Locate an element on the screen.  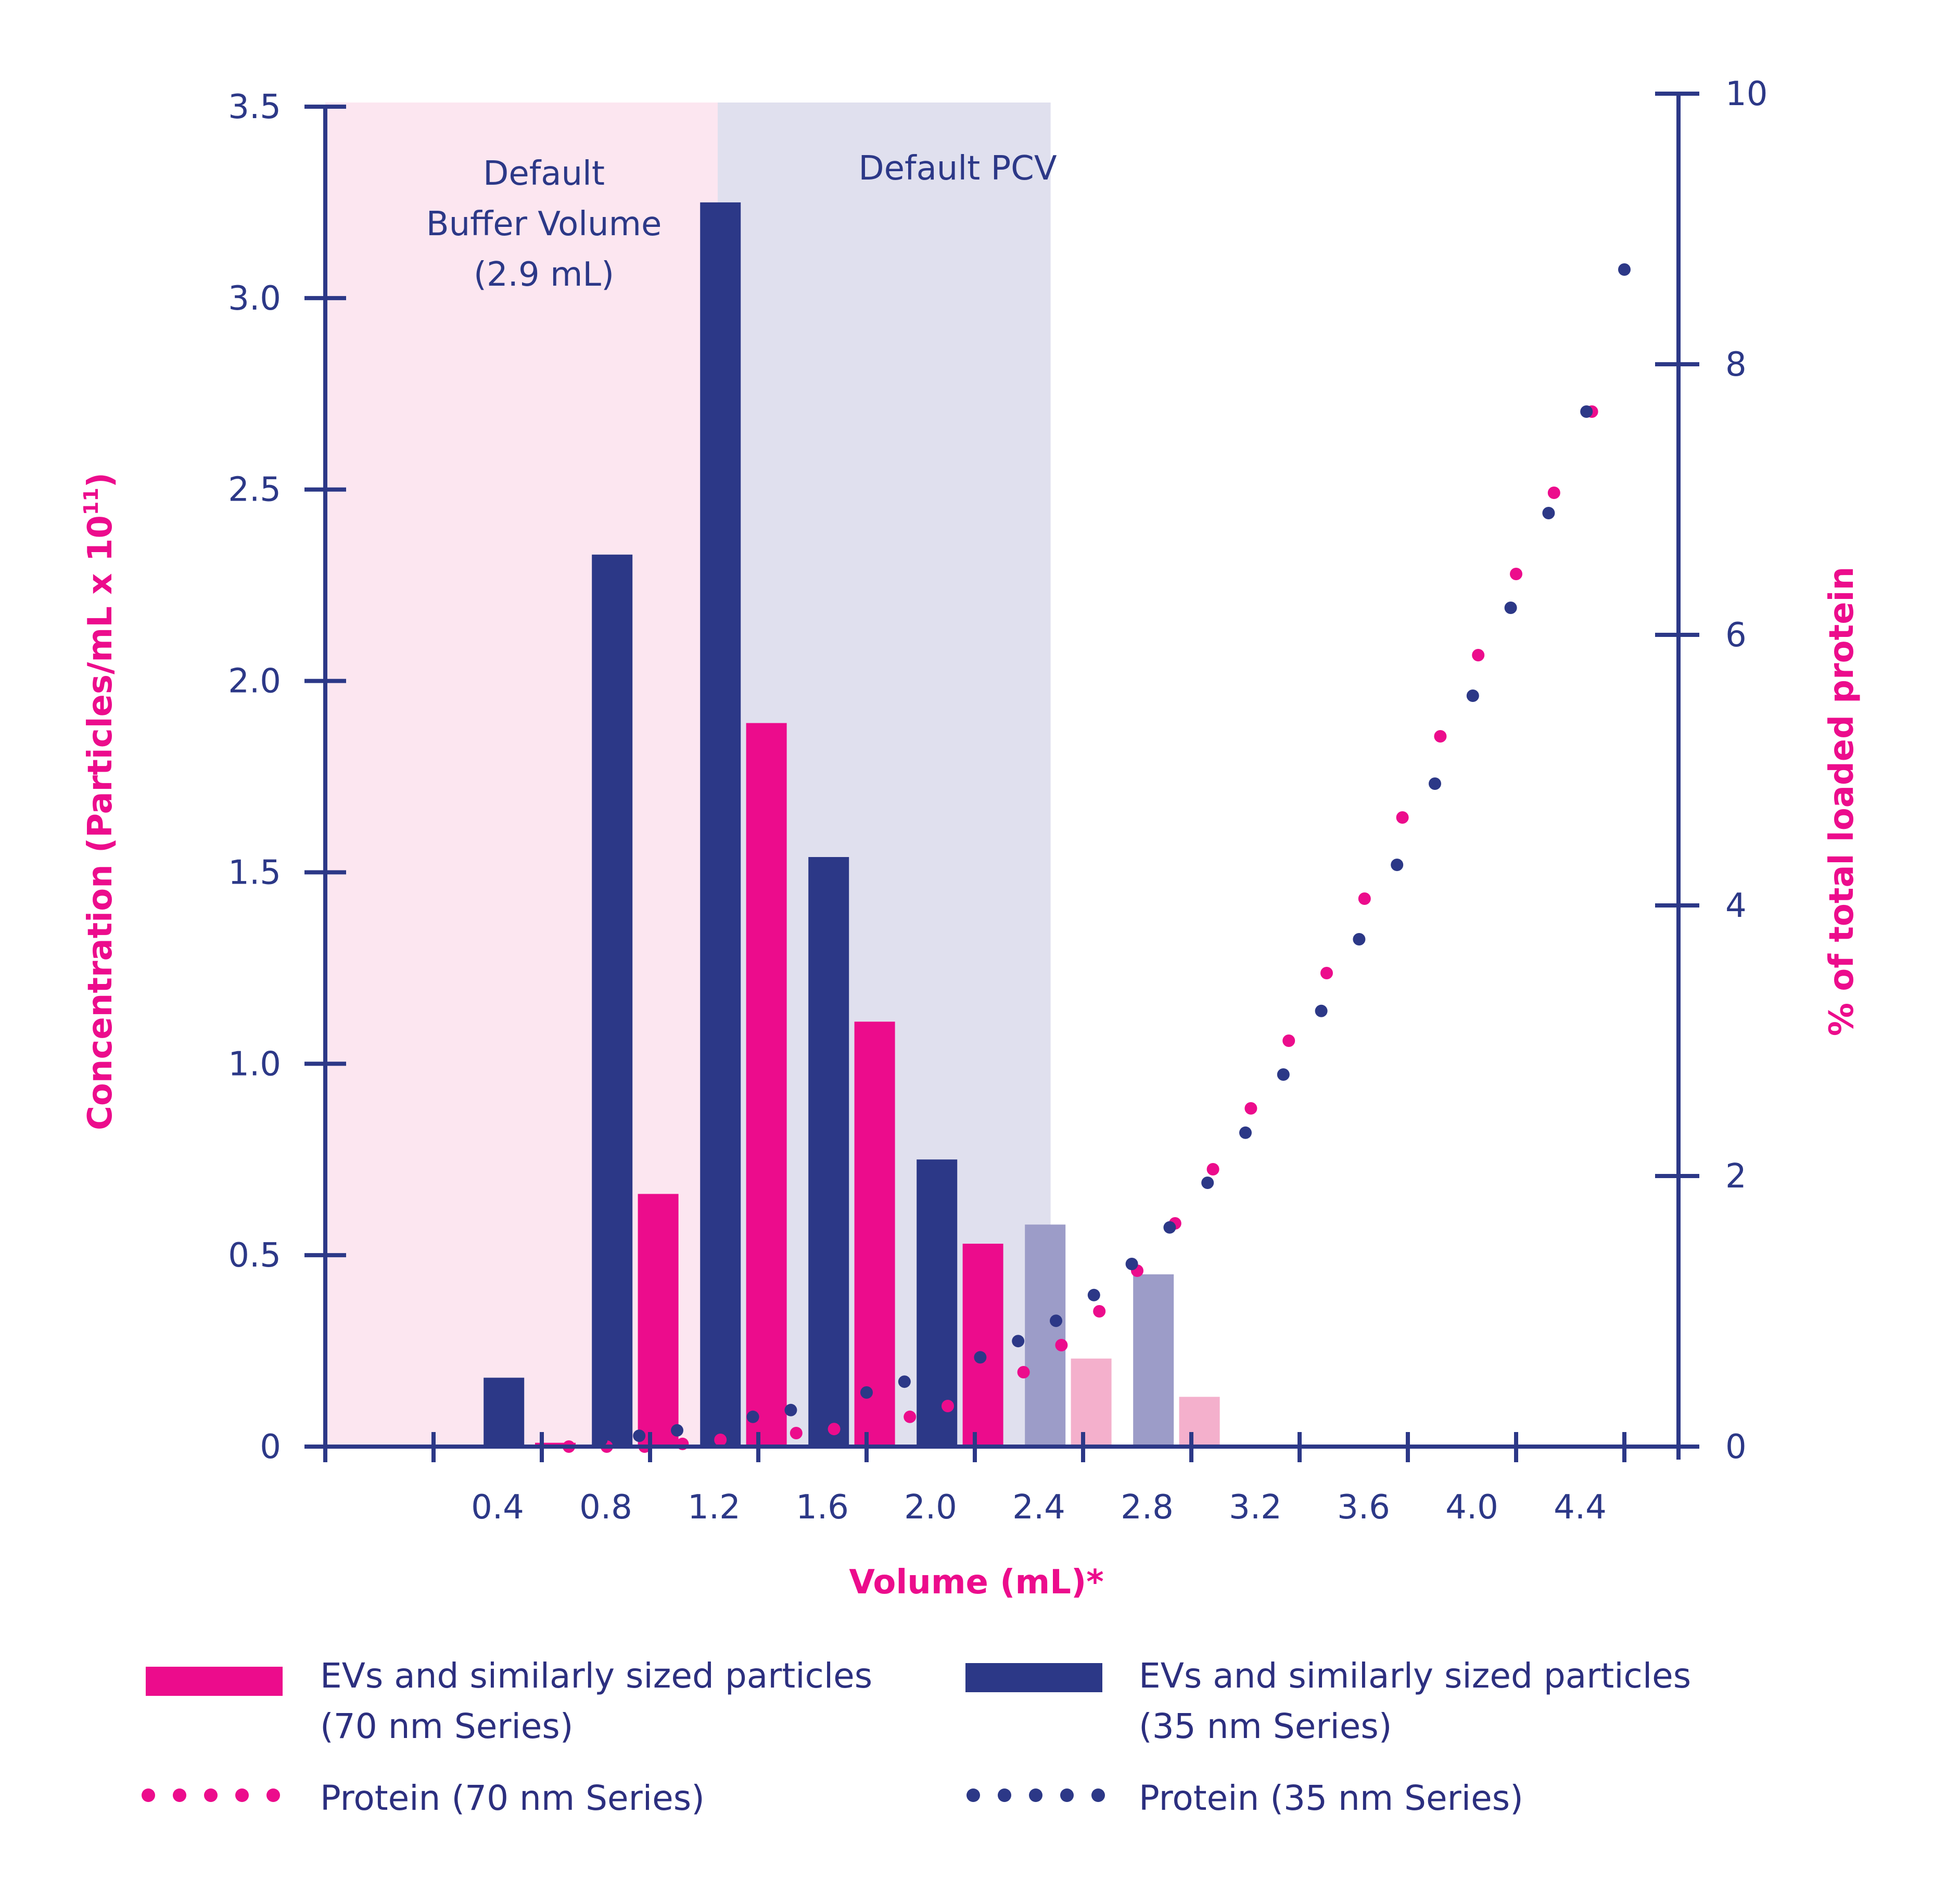
x-tick-label-8: 3.2 is located at coordinates (1255, 1507).